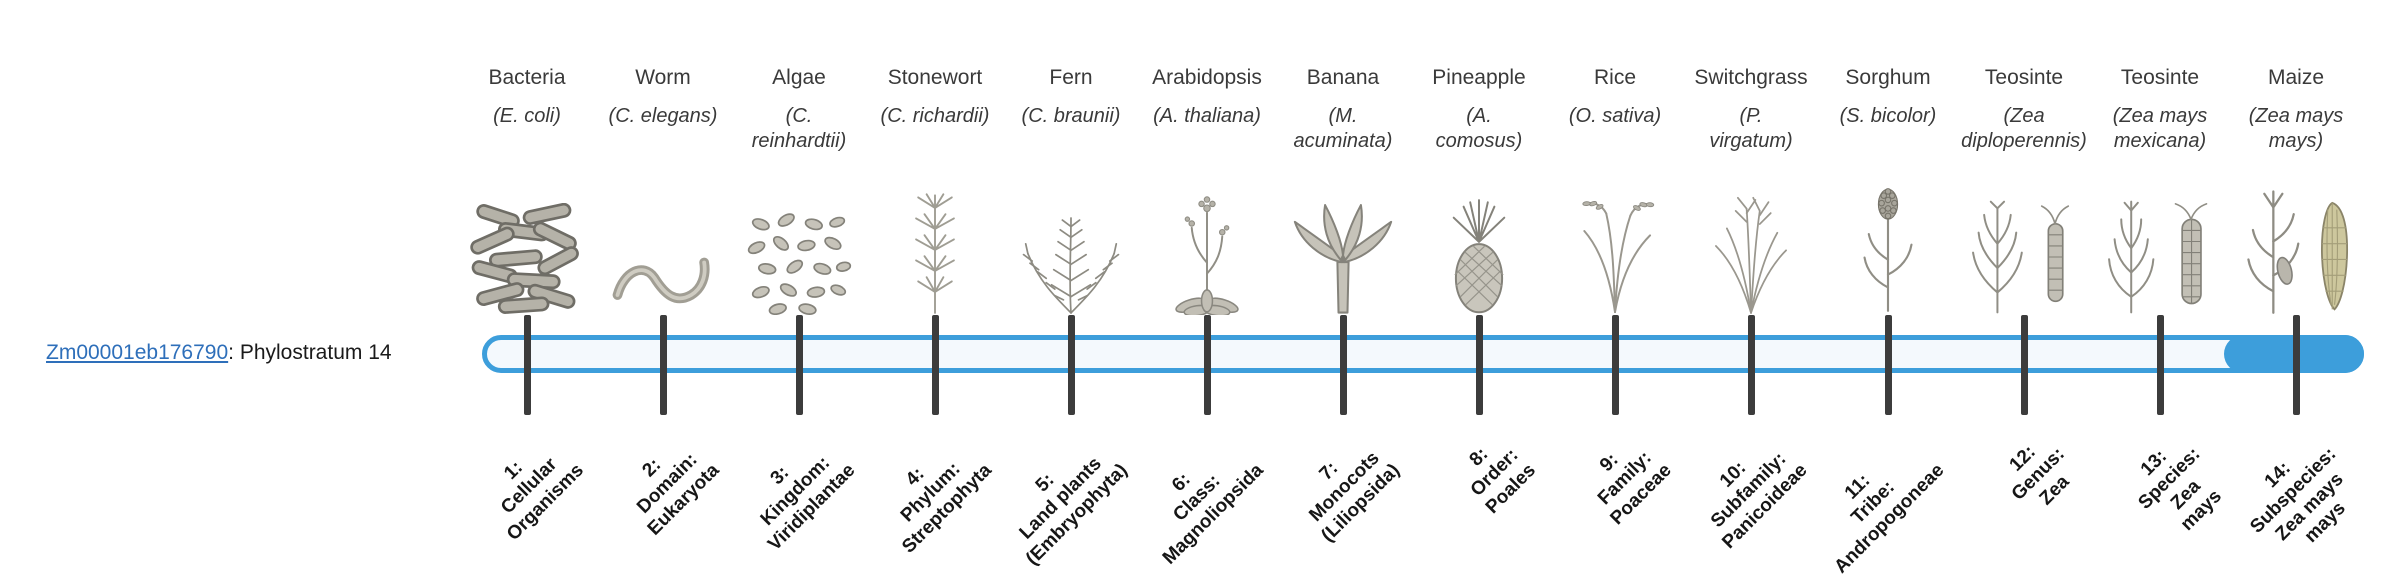  I want to click on fern-icon, so click(1071, 247).